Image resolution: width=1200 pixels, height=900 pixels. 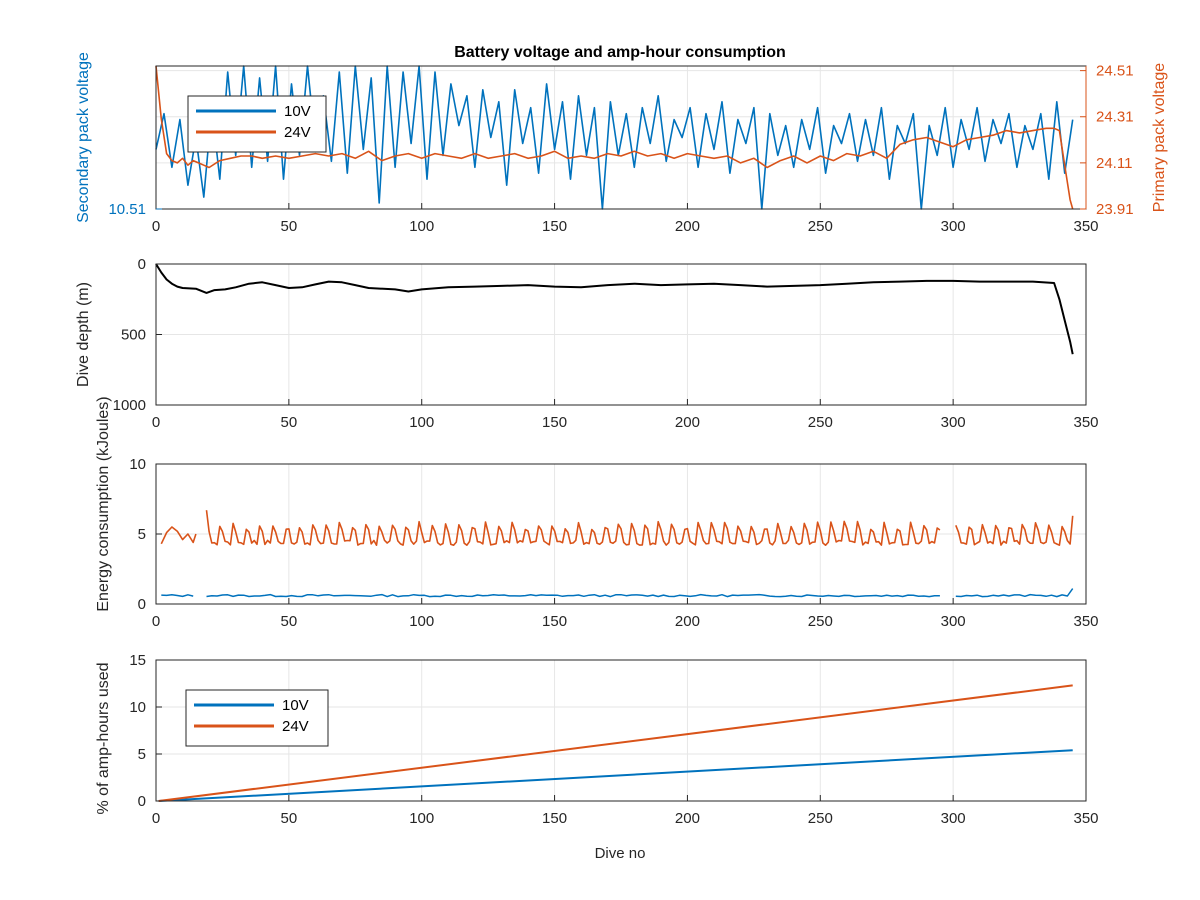 I want to click on y-axis-label: Secondary pack voltage, so click(x=83, y=137).